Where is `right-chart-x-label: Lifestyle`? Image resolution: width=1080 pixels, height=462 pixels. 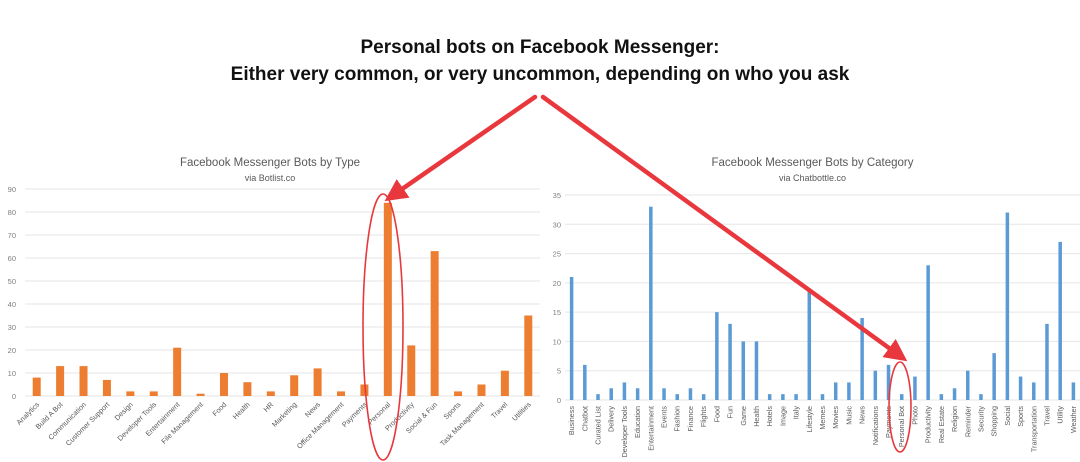
right-chart-x-label: Lifestyle is located at coordinates (809, 419).